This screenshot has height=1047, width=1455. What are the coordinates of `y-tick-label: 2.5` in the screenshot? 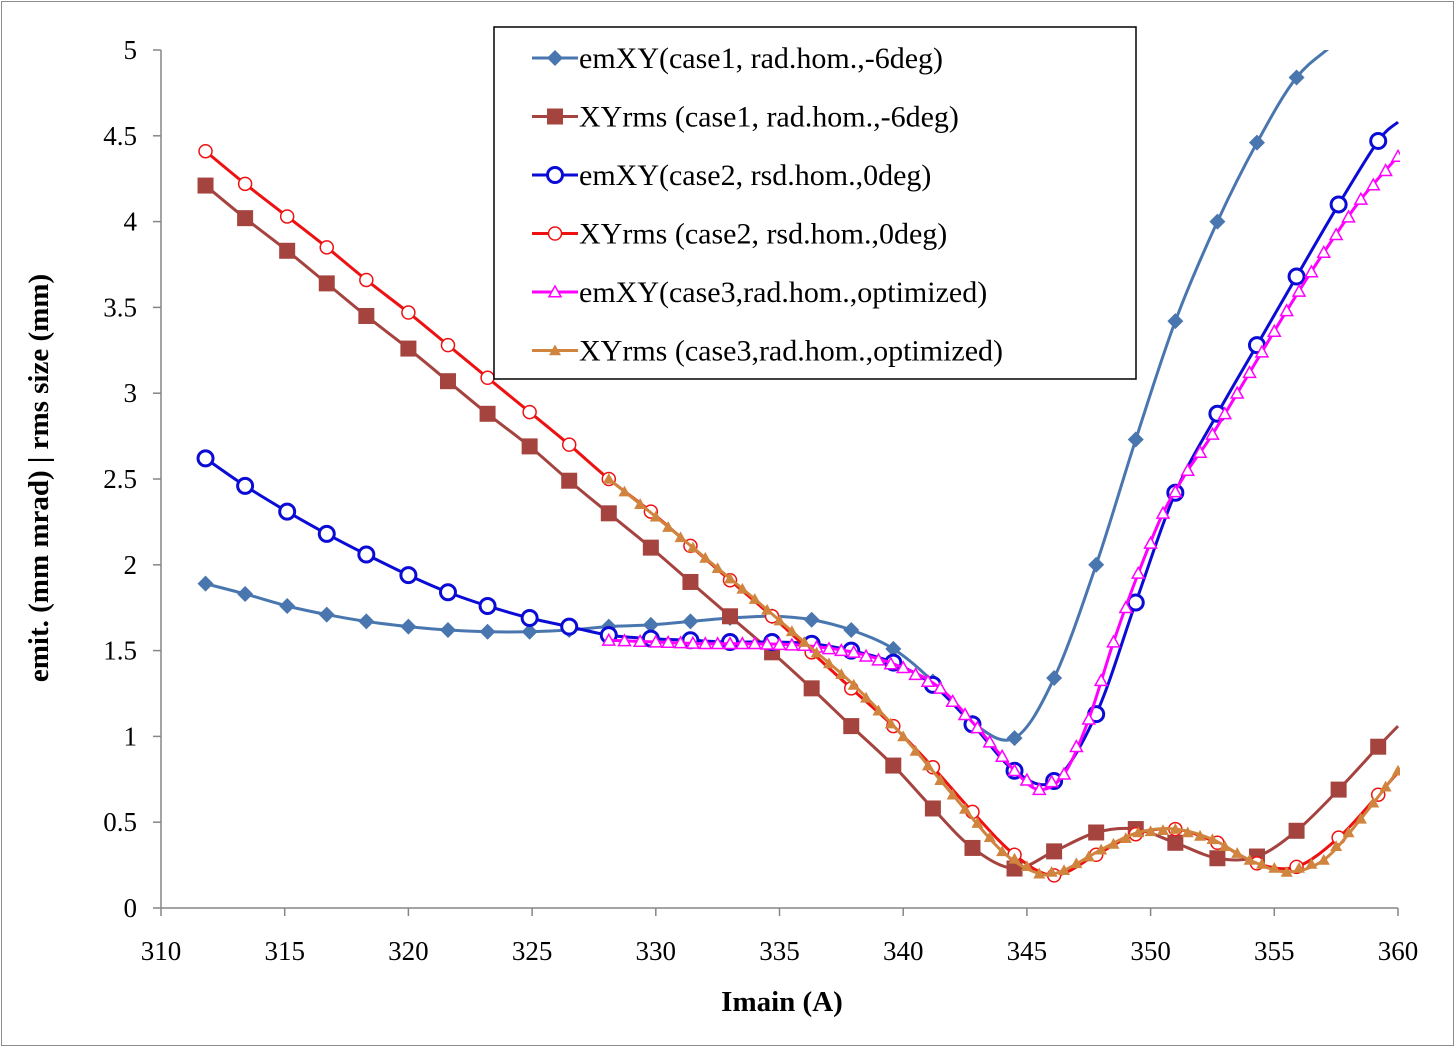 It's located at (120, 479).